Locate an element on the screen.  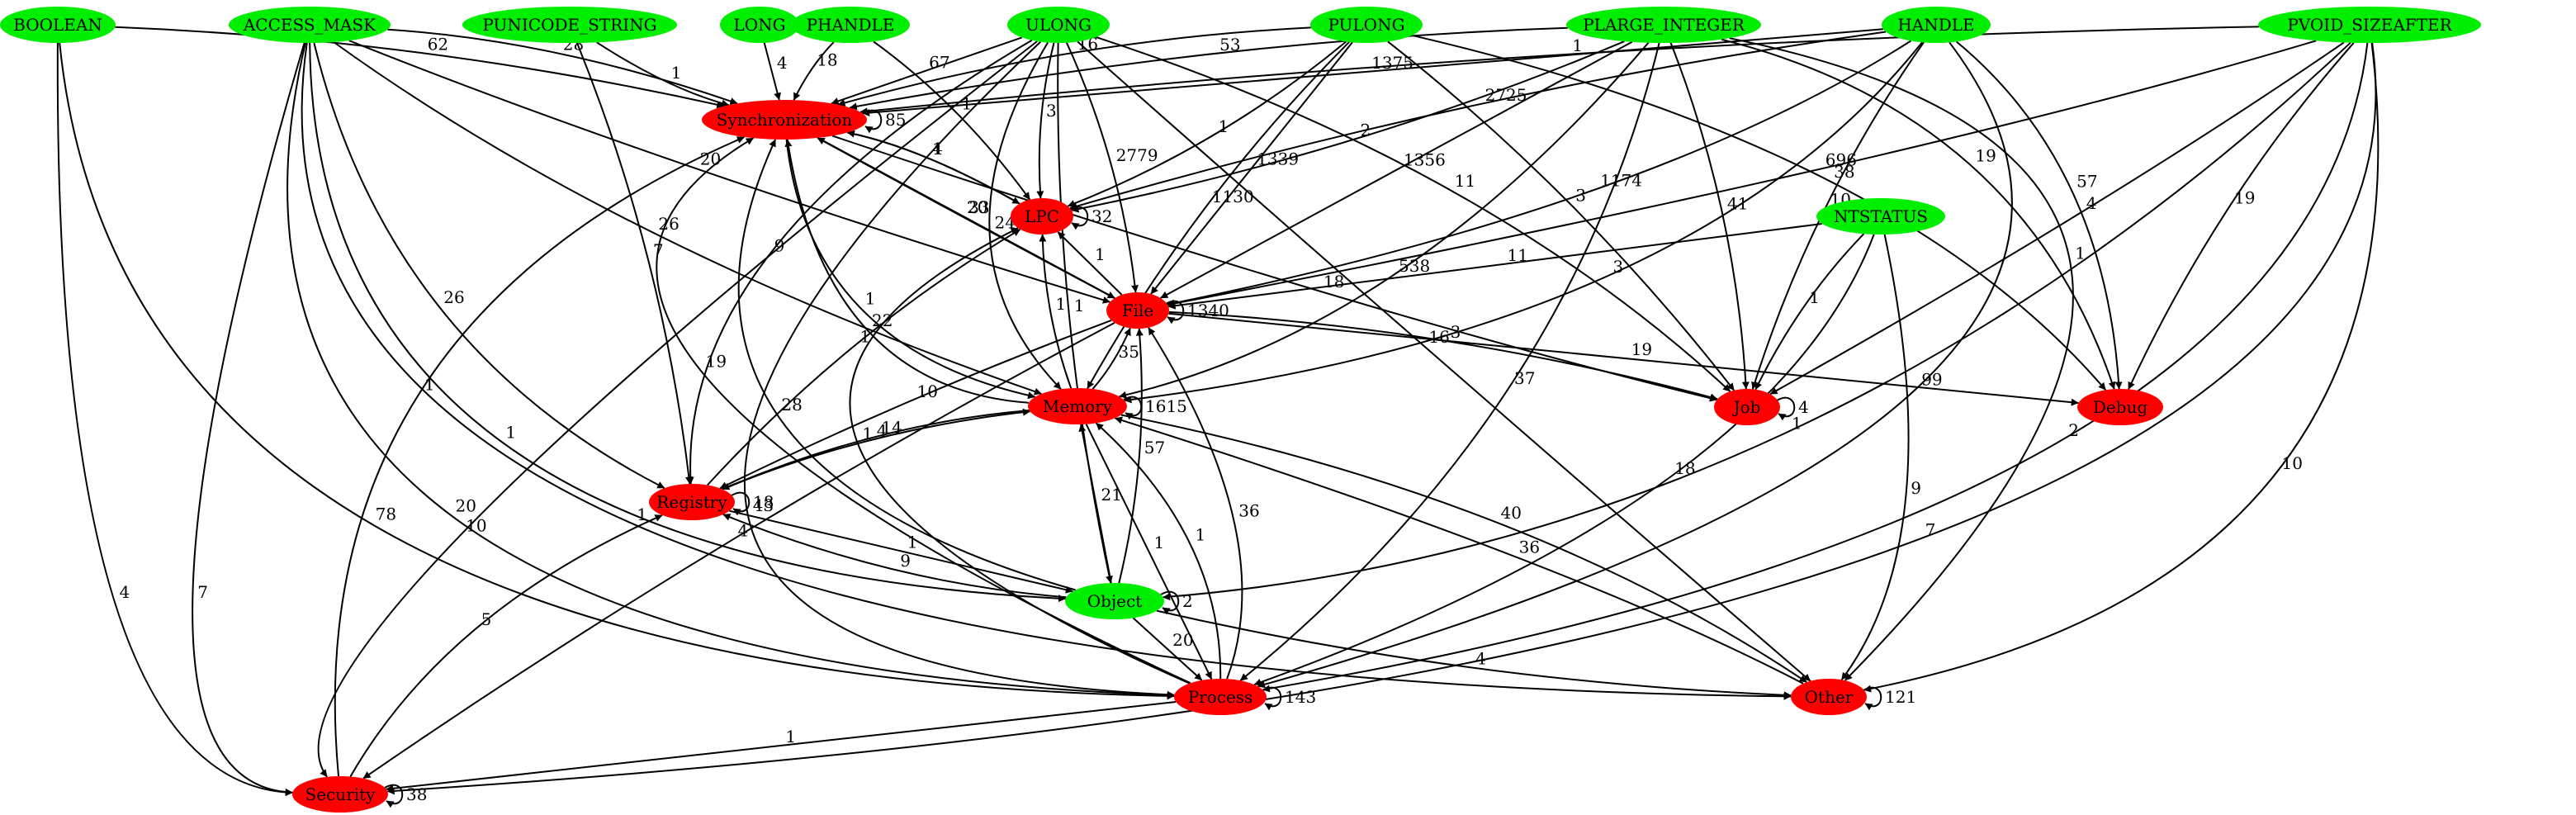
node-other: Other is located at coordinates (1829, 697).